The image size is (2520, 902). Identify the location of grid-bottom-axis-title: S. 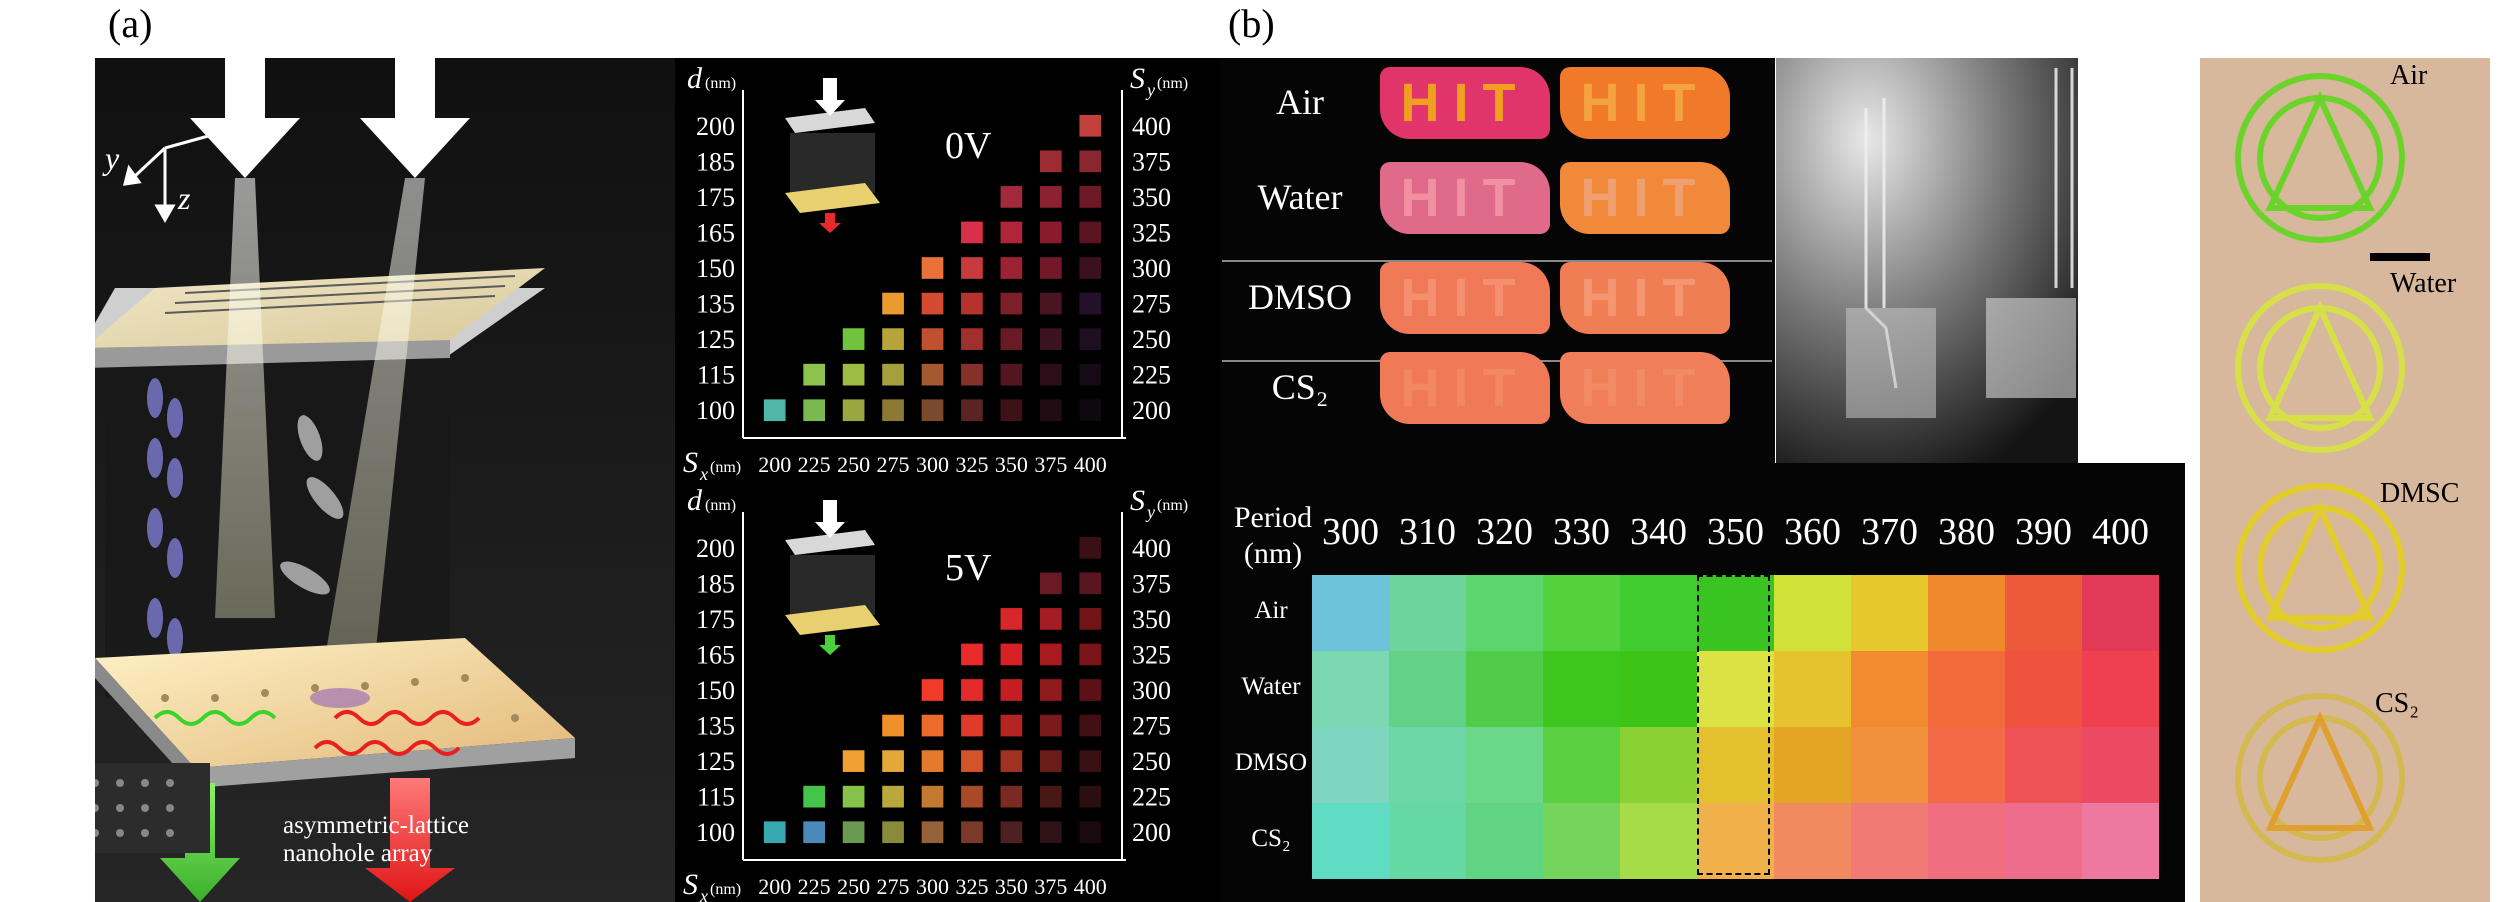
(690, 884).